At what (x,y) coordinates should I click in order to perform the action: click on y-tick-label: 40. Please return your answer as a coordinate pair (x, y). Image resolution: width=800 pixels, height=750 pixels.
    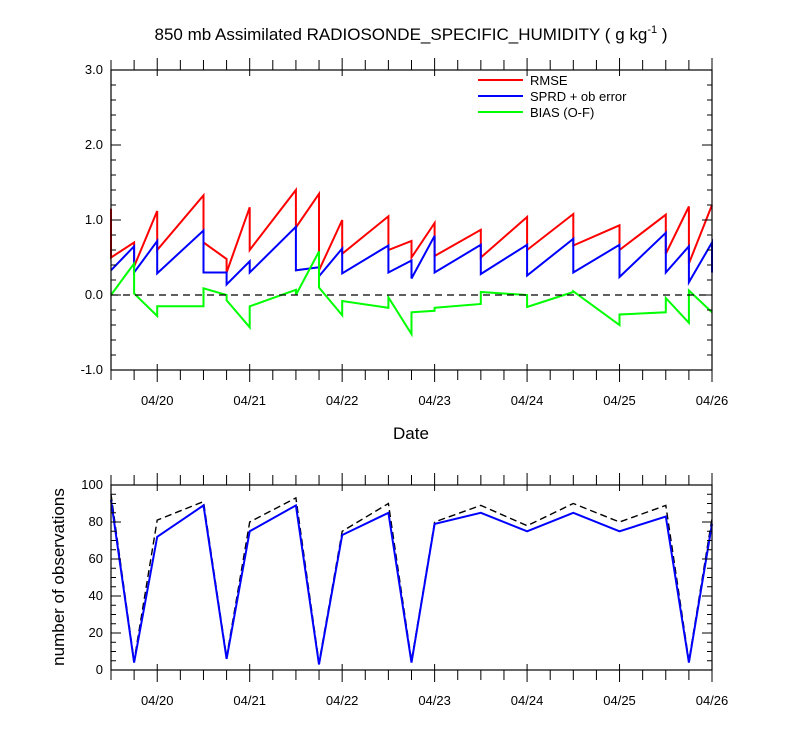
    Looking at the image, I should click on (96, 595).